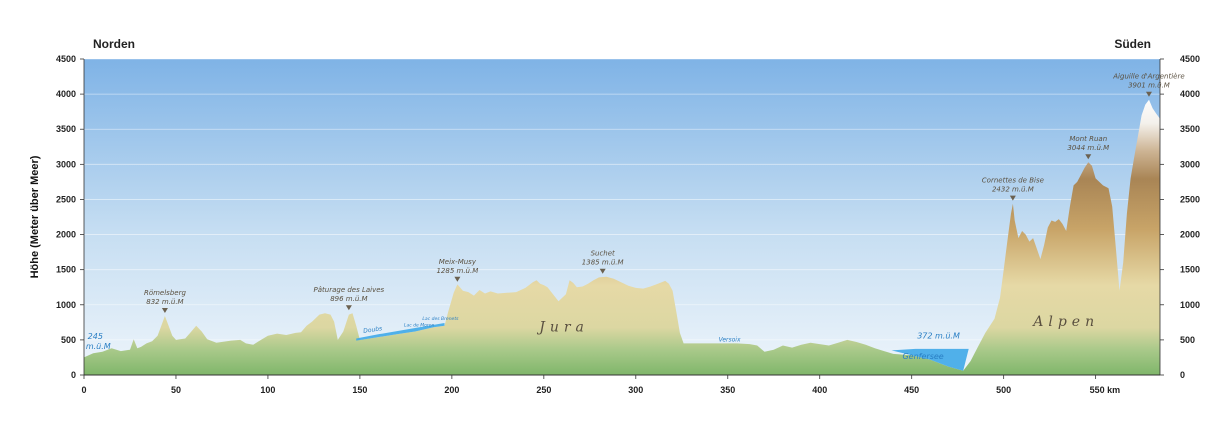 This screenshot has height=441, width=1225. I want to click on x-tick-label: 400, so click(819, 390).